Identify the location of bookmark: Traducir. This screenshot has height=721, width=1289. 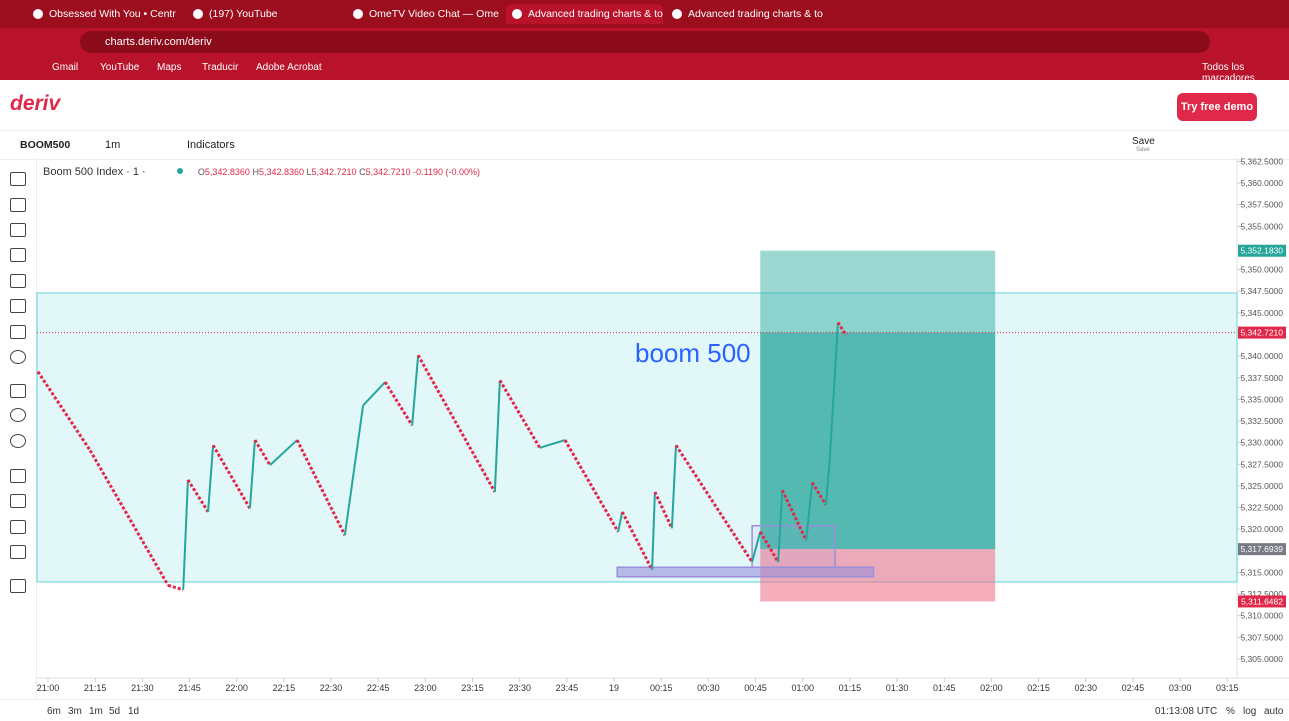
(220, 67).